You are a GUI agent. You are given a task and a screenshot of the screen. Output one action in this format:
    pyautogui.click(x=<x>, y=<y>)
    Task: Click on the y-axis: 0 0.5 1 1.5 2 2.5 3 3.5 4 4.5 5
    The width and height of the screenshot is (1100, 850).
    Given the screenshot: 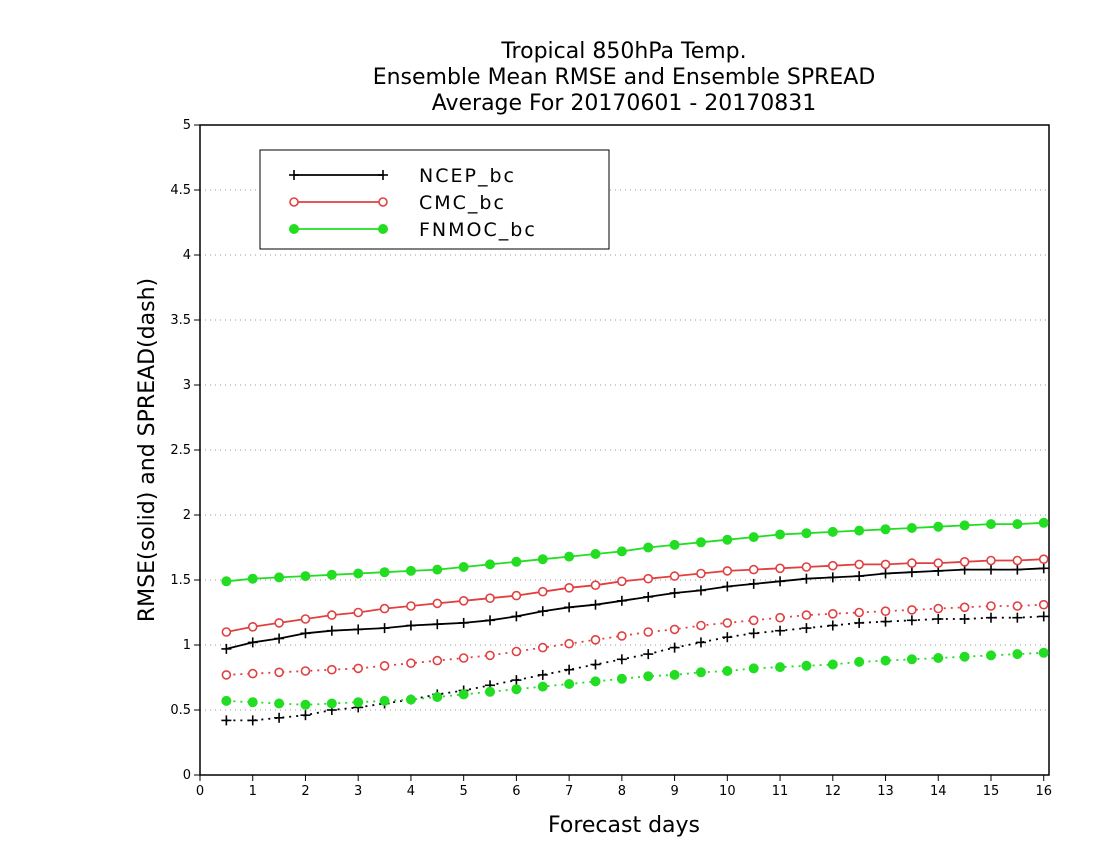 What is the action you would take?
    pyautogui.click(x=185, y=450)
    